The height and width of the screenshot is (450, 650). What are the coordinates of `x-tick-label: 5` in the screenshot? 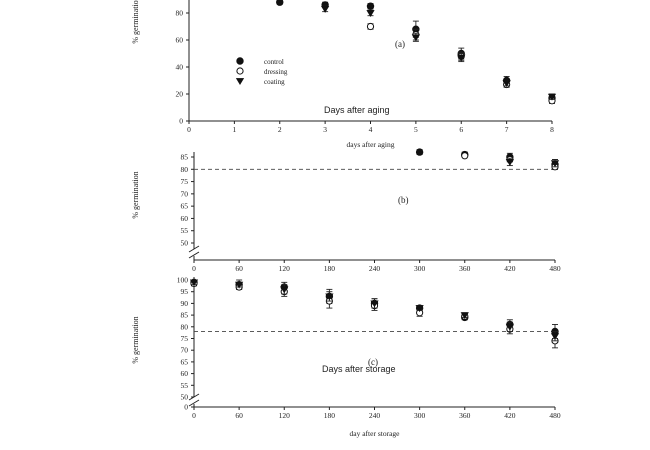 It's located at (416, 129).